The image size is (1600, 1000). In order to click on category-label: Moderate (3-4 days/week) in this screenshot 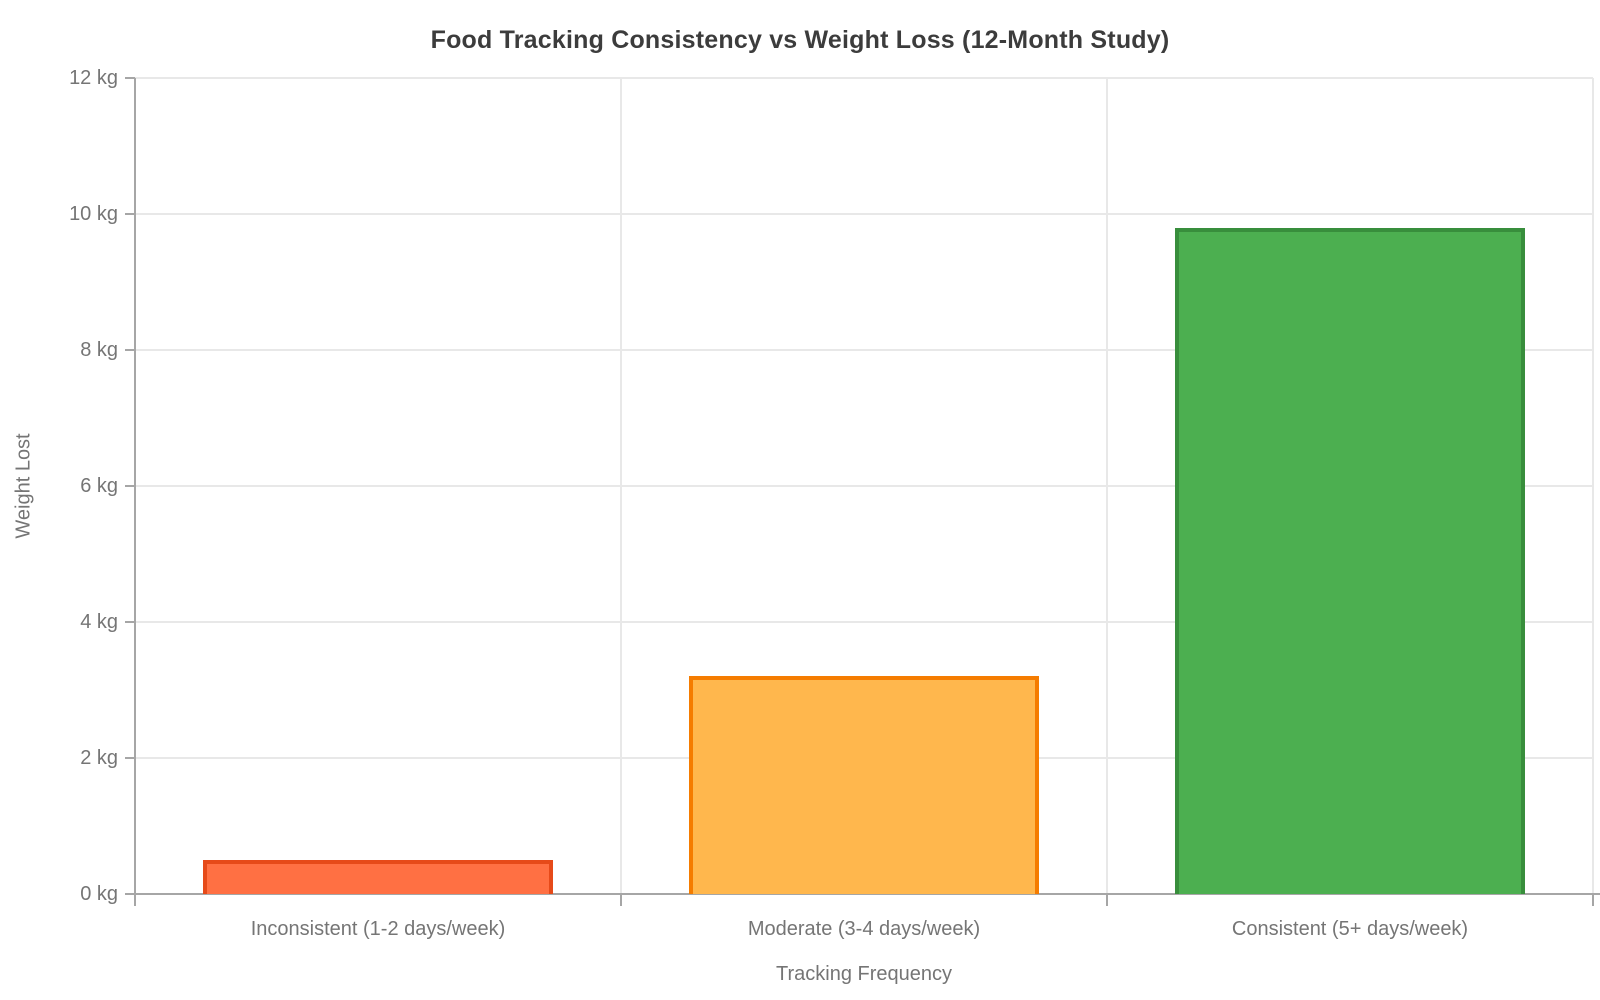, I will do `click(864, 929)`.